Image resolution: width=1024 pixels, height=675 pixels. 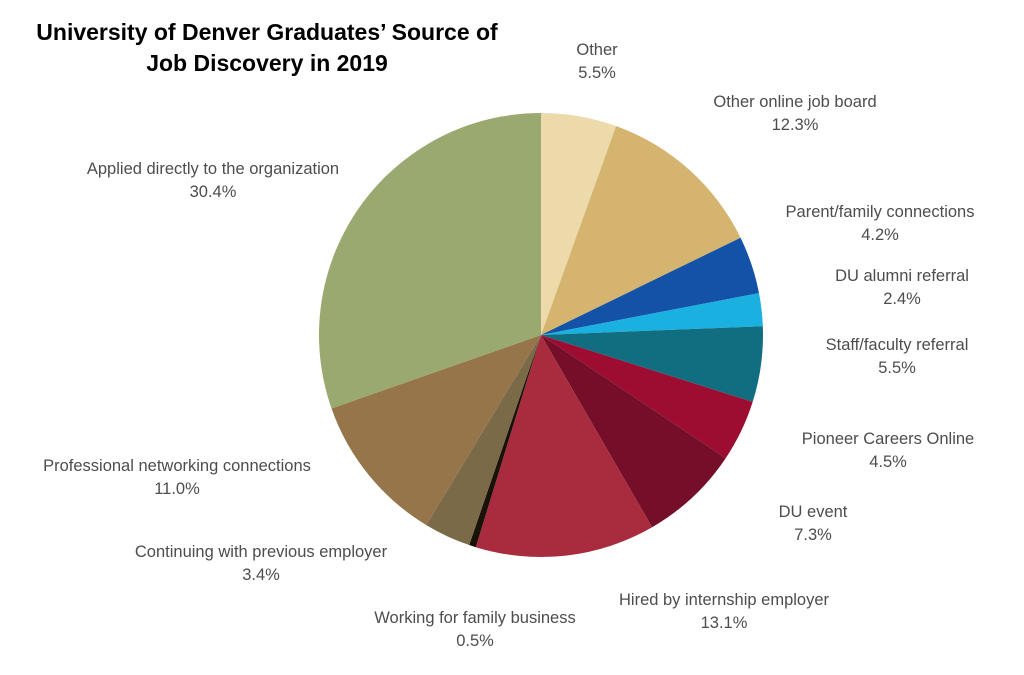 I want to click on slice-label-text: Parent/family connections, so click(x=880, y=212).